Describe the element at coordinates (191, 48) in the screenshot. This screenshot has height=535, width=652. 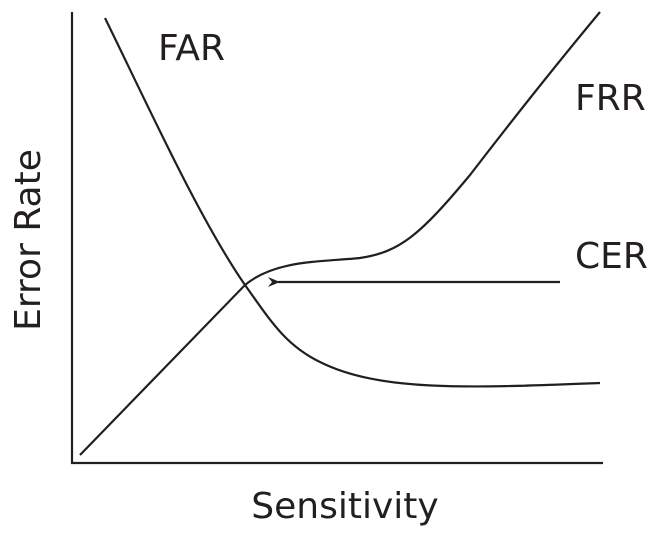
I see `far-label: FAR` at that location.